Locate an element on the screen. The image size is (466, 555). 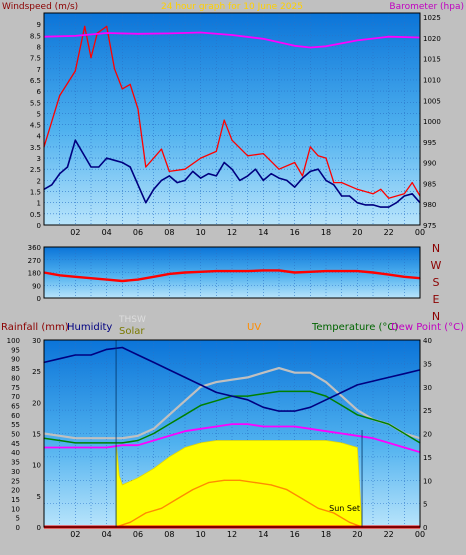
y-tick-label-left: 180 is located at coordinates (34, 274).